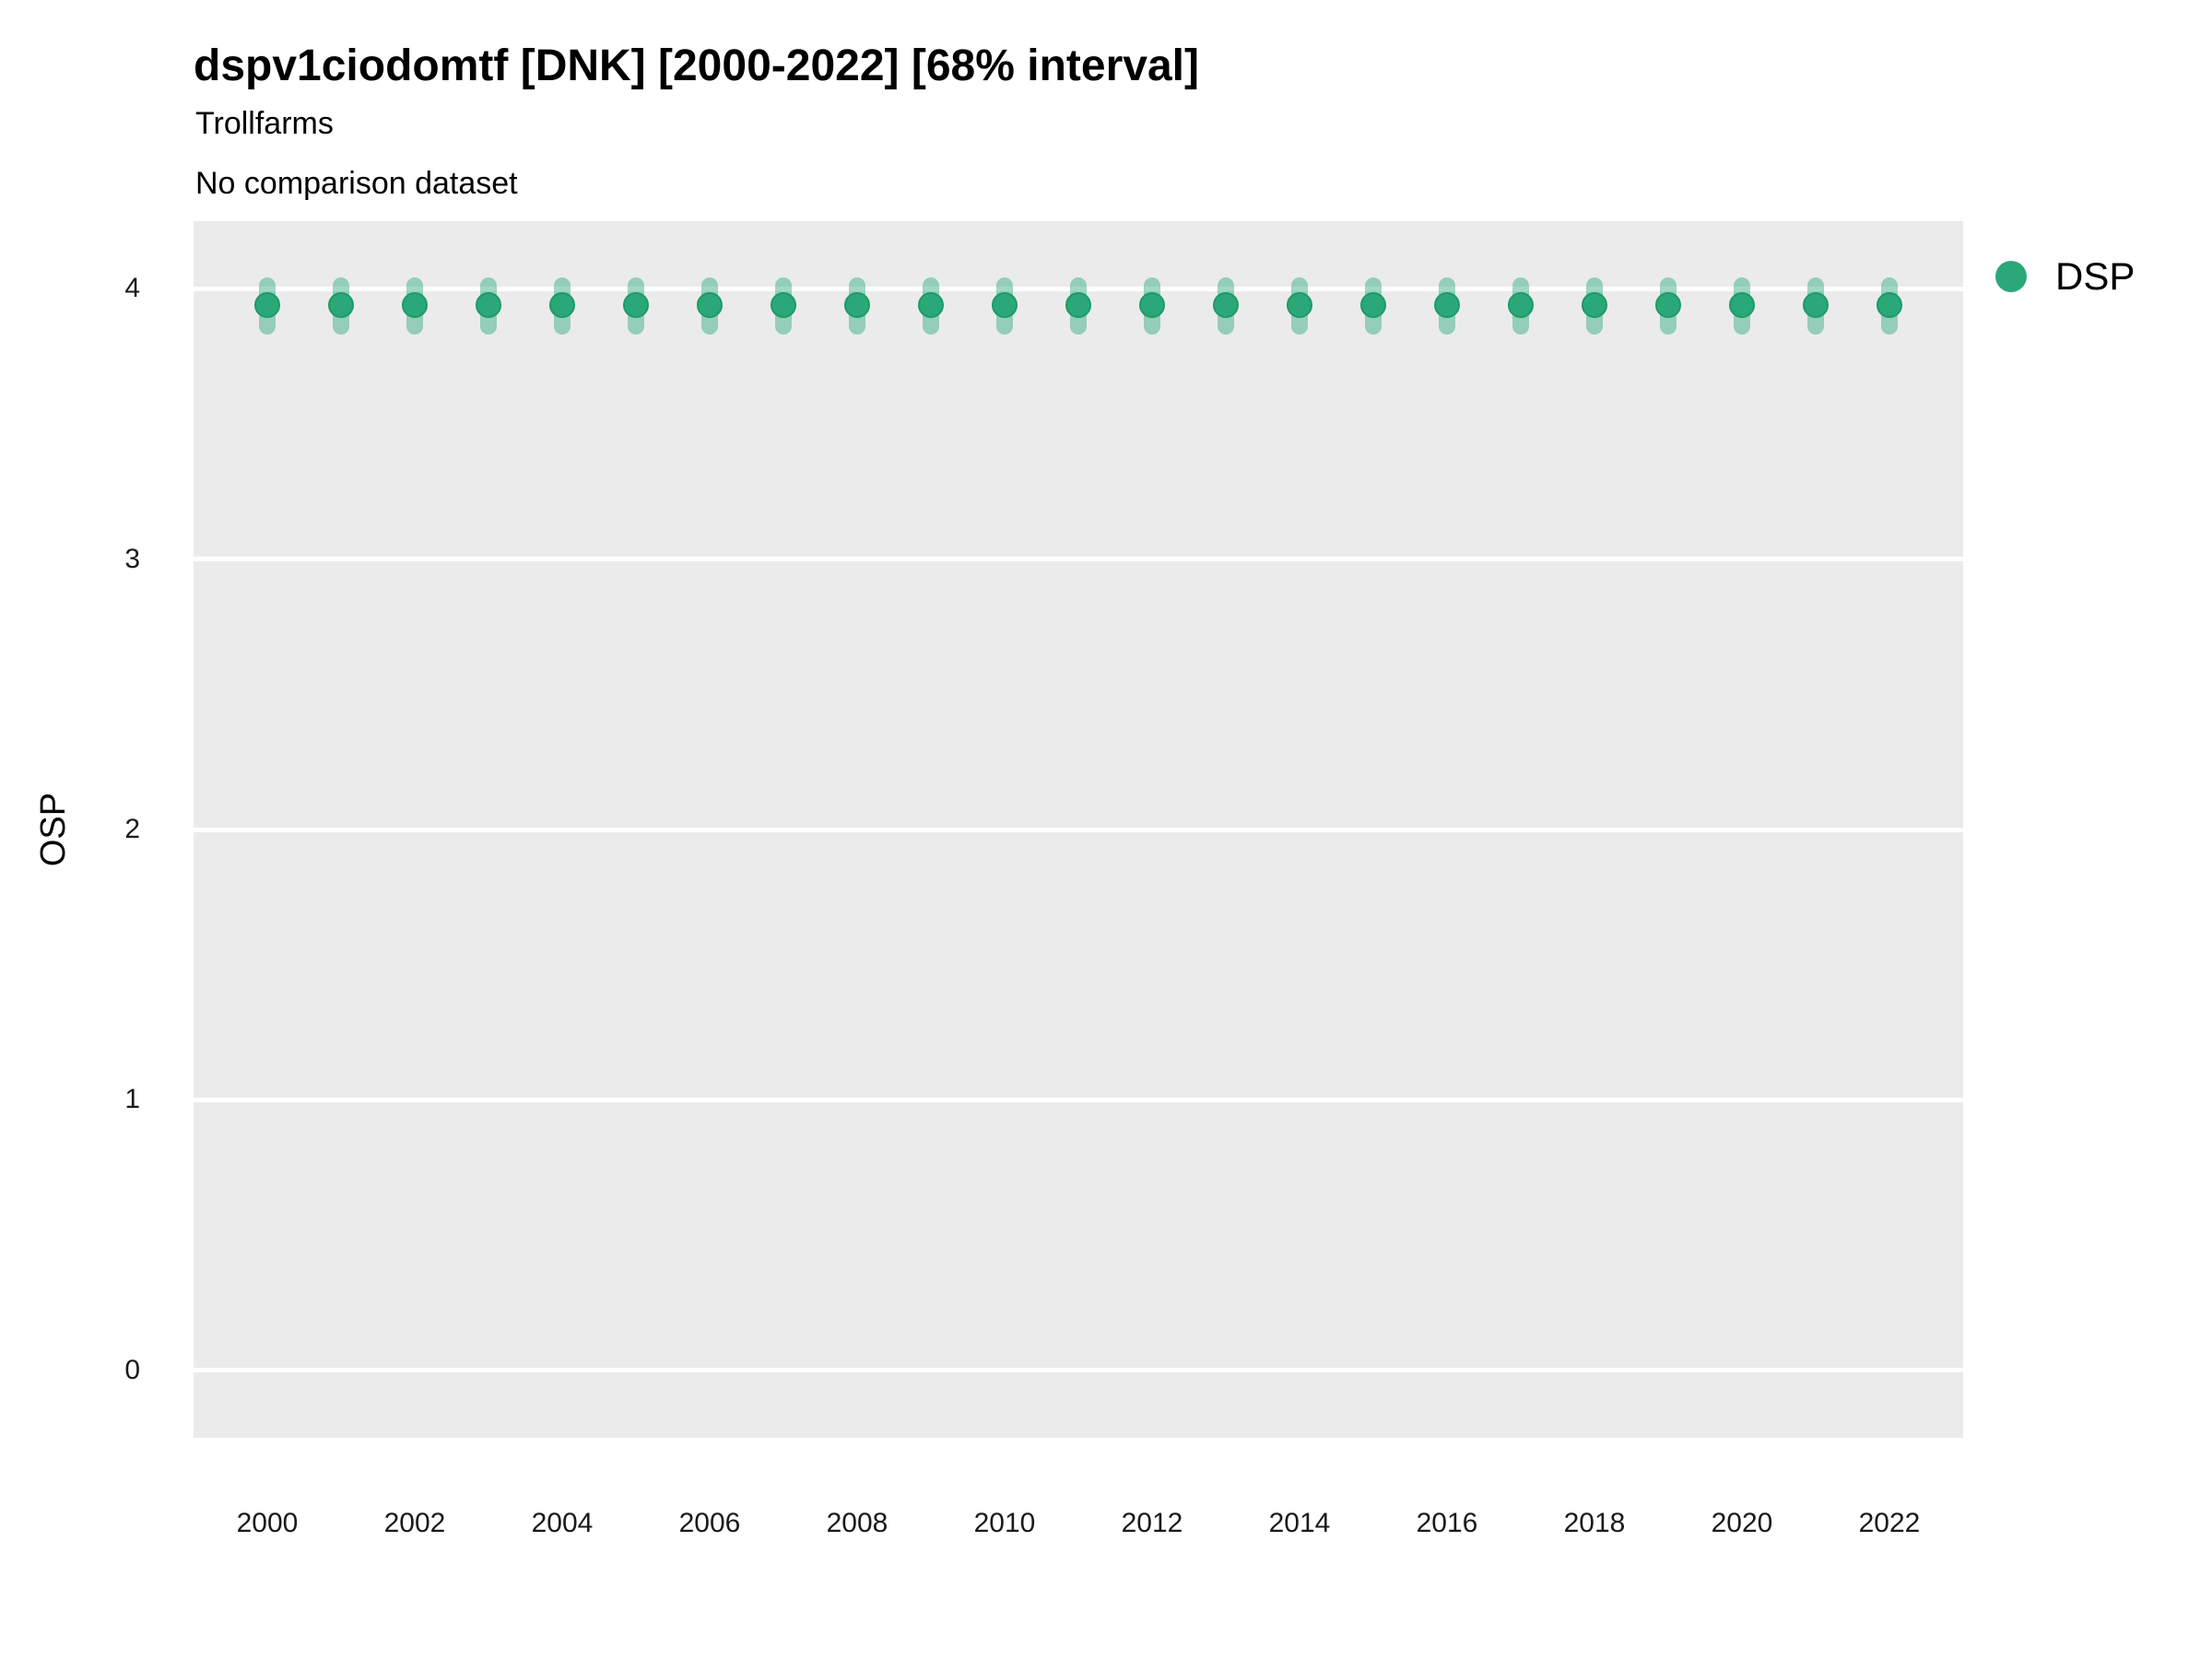  What do you see at coordinates (53, 829) in the screenshot?
I see `y-axis-title: OSP` at bounding box center [53, 829].